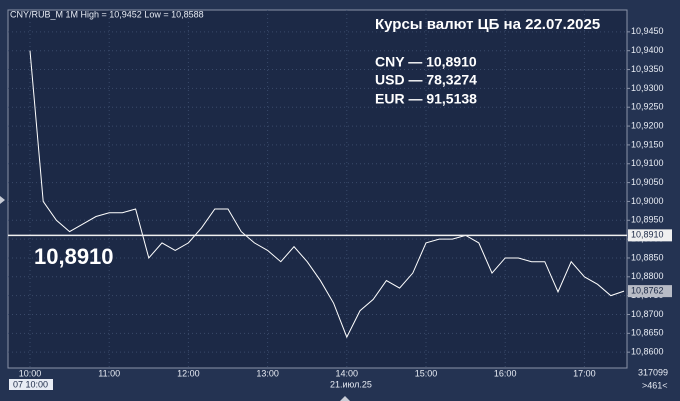  What do you see at coordinates (647, 69) in the screenshot?
I see `y-tick-label: 10,9350` at bounding box center [647, 69].